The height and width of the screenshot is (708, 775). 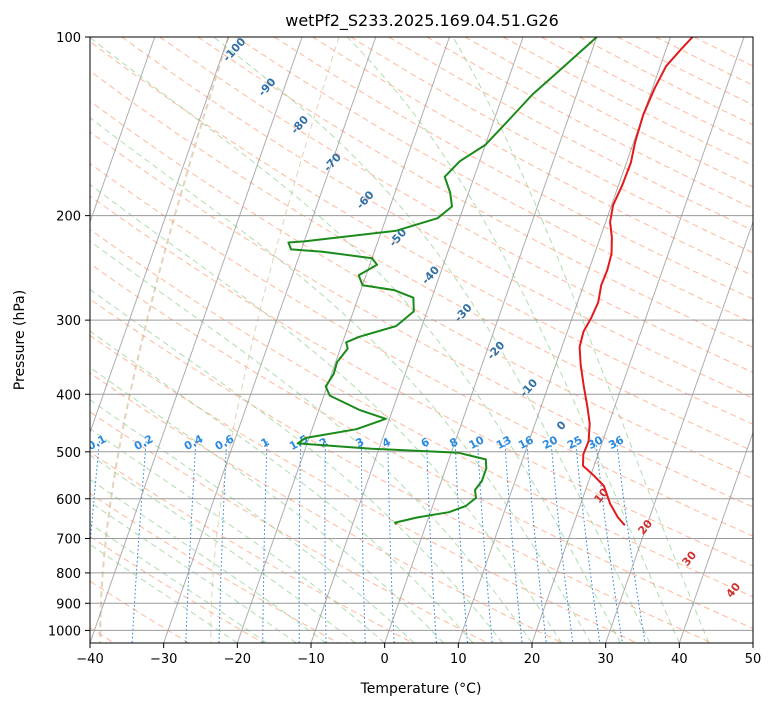 What do you see at coordinates (68, 574) in the screenshot?
I see `y-tick-label: 800` at bounding box center [68, 574].